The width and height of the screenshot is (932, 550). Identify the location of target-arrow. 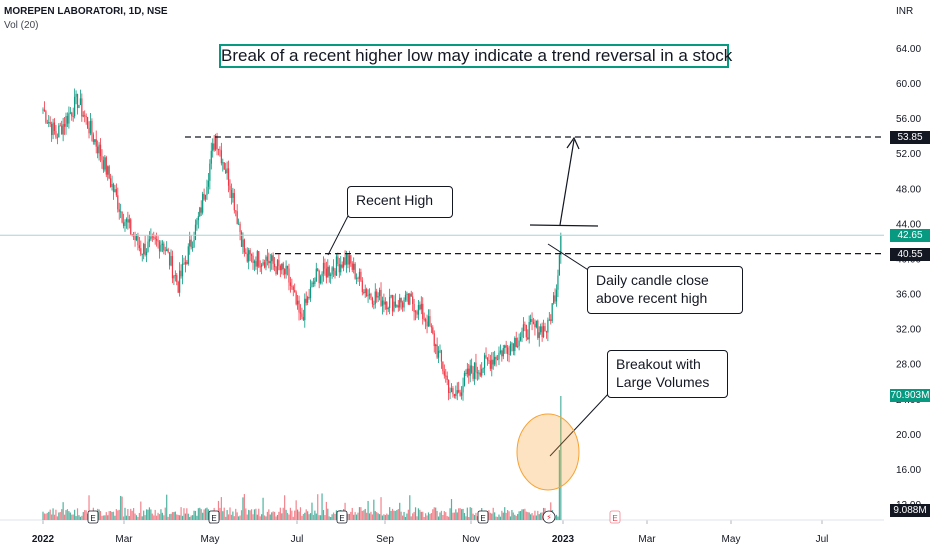
(567, 182).